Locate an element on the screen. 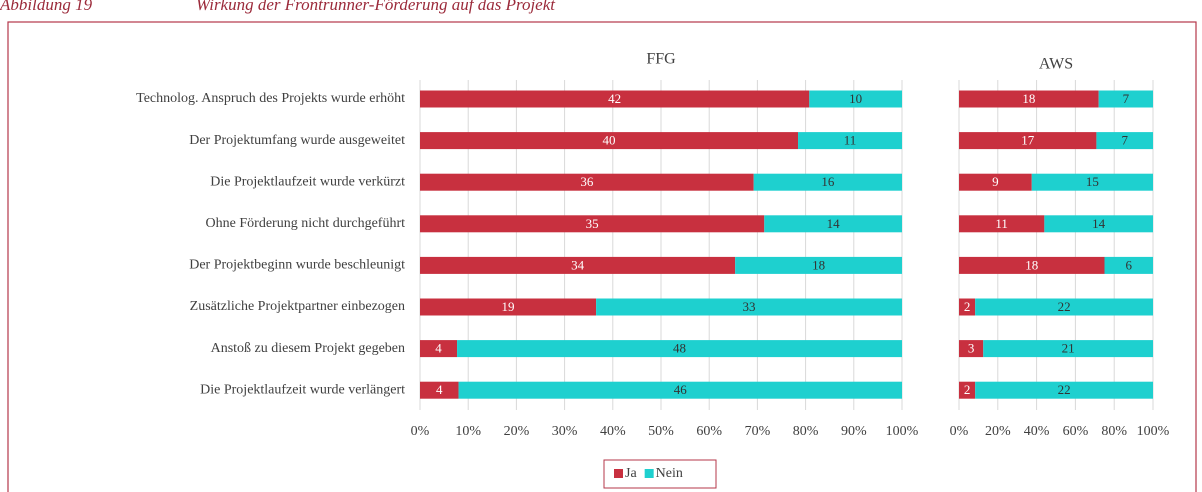 The image size is (1202, 492). data-label: 3 is located at coordinates (971, 348).